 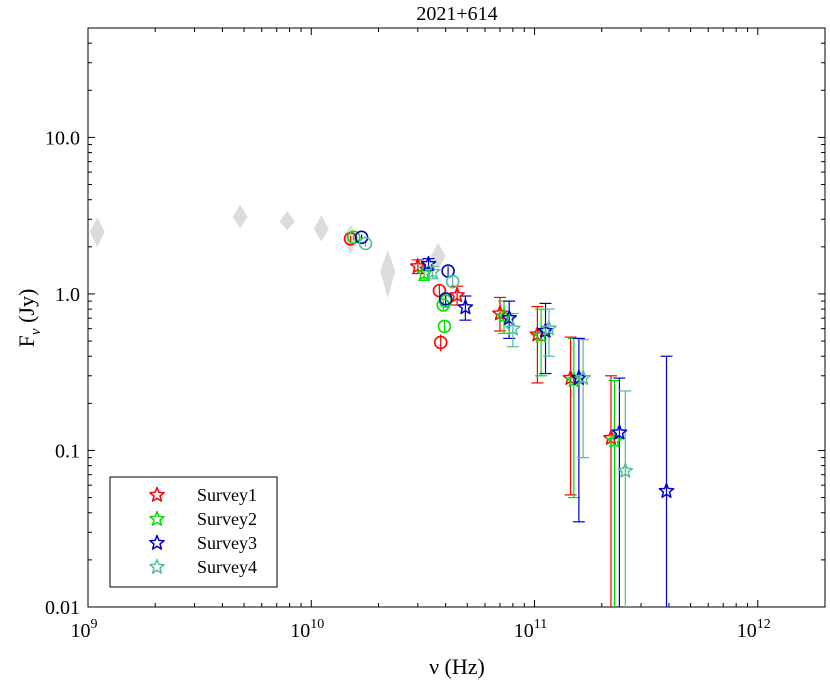 I want to click on x-tick-label-exponent: 12, so click(x=764, y=624).